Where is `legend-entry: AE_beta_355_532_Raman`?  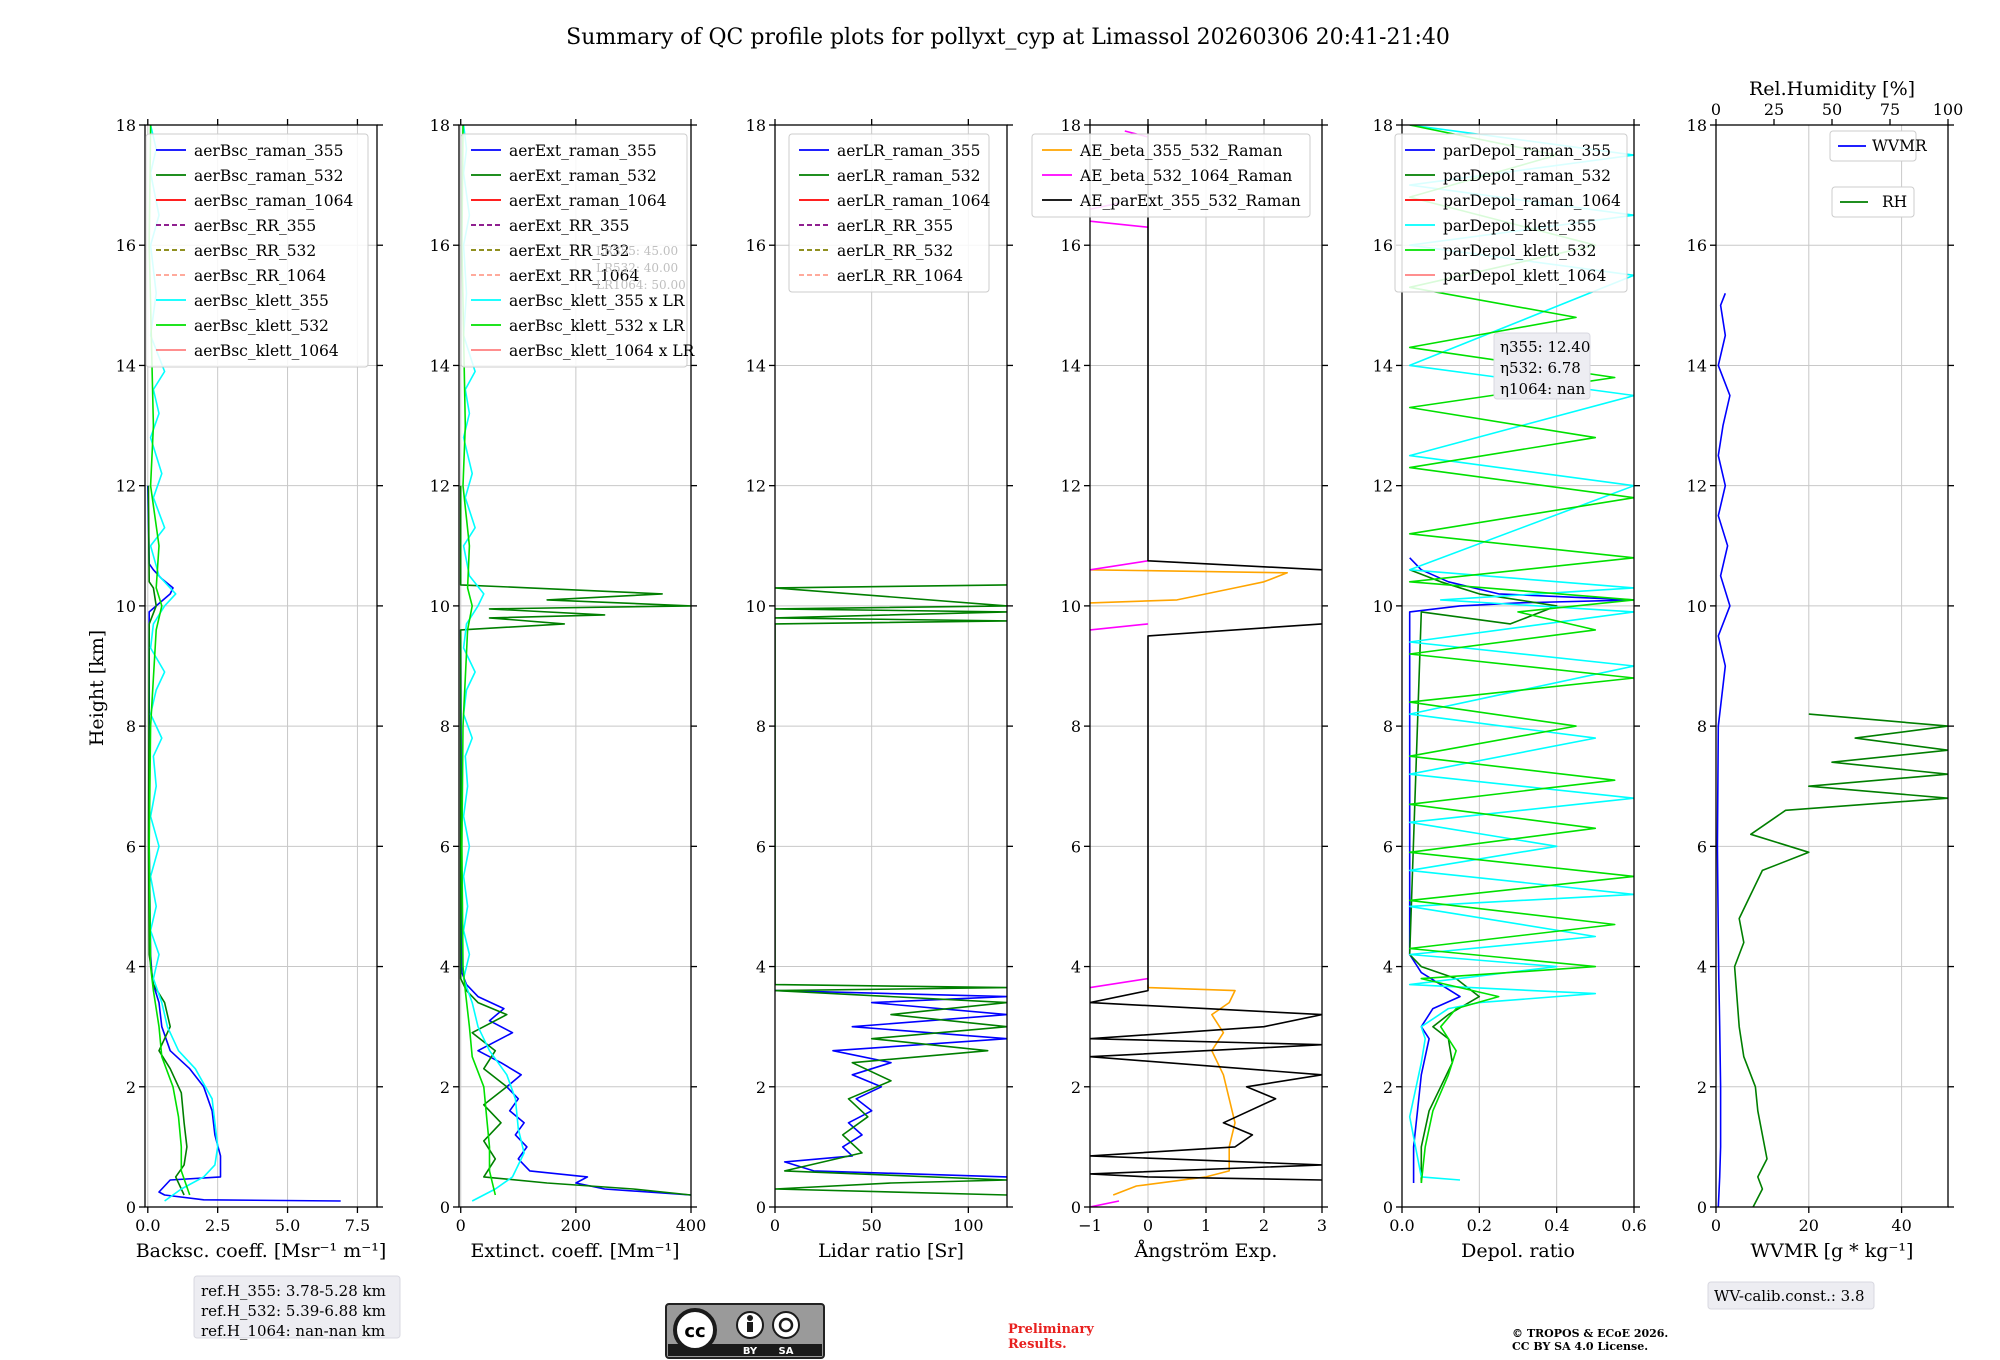 legend-entry: AE_beta_355_532_Raman is located at coordinates (1180, 151).